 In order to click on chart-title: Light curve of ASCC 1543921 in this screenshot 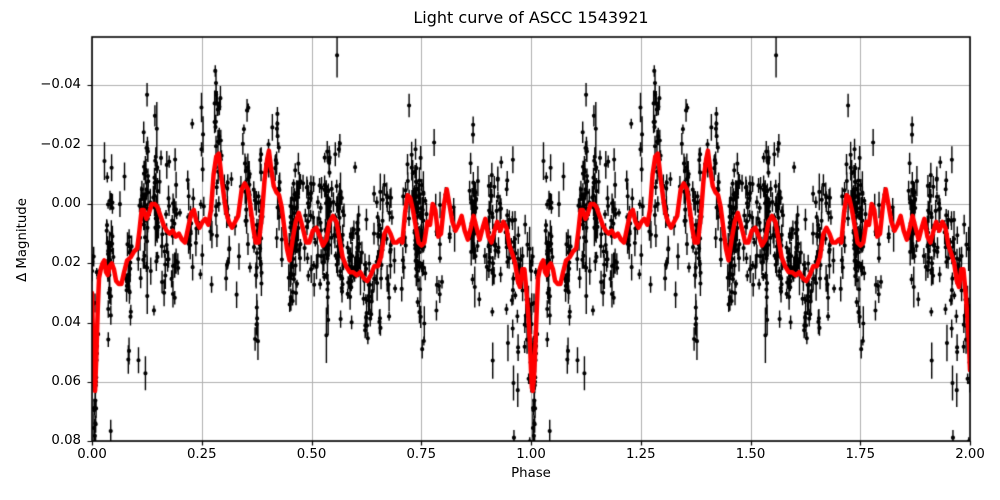, I will do `click(531, 17)`.